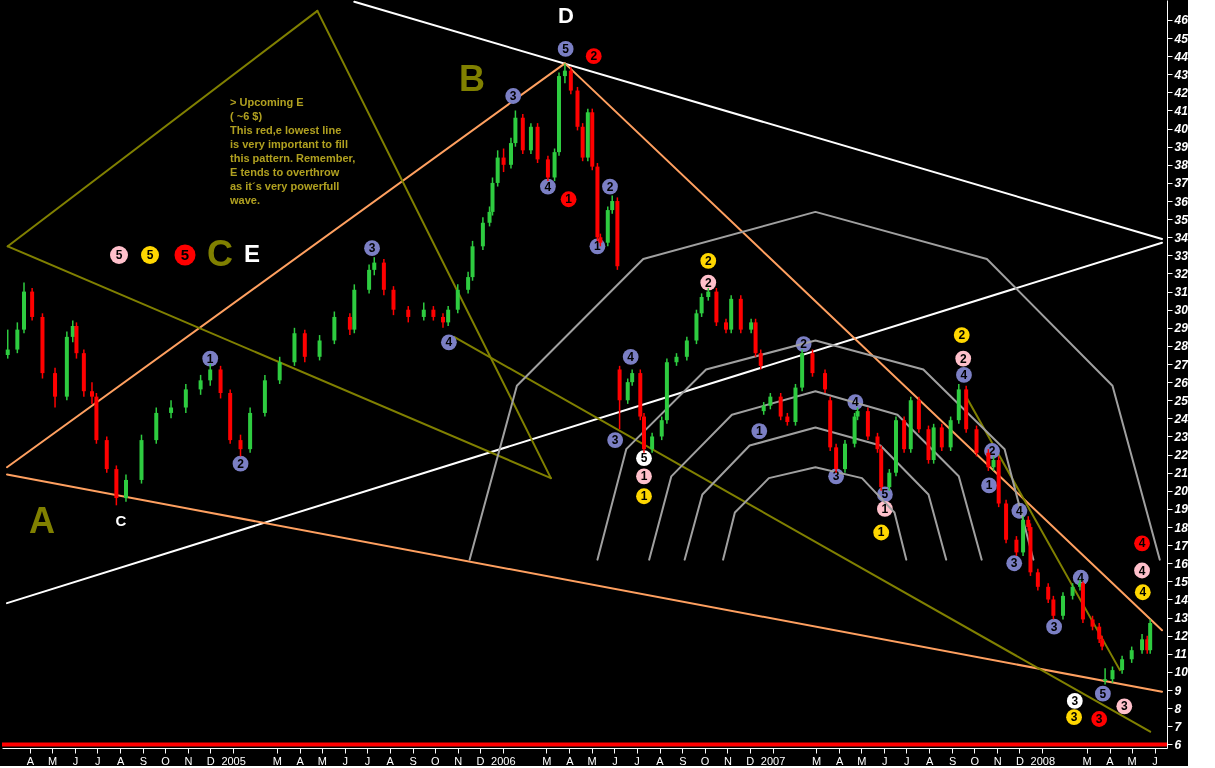 Image resolution: width=1215 pixels, height=768 pixels. I want to click on y-tick-label: 27, so click(1181, 364).